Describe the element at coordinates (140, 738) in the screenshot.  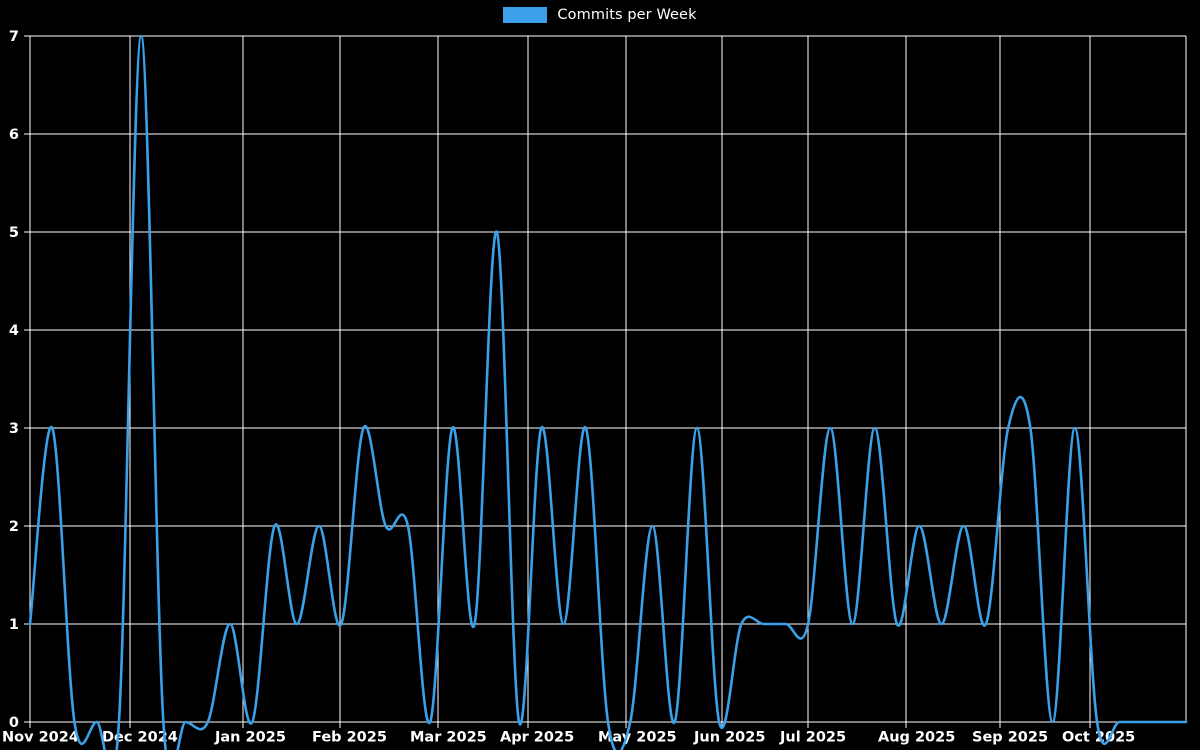
I see `x-axis-tick-label: Dec 2024` at that location.